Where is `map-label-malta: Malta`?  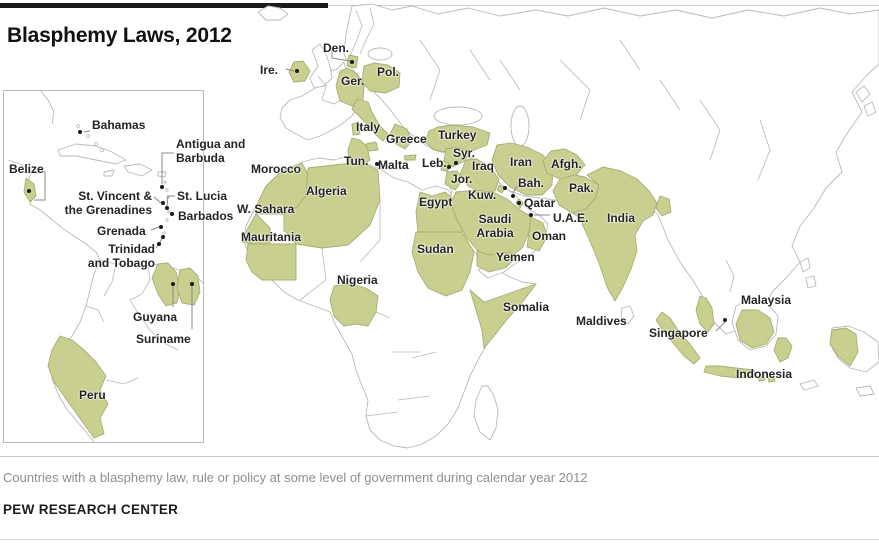 map-label-malta: Malta is located at coordinates (393, 165).